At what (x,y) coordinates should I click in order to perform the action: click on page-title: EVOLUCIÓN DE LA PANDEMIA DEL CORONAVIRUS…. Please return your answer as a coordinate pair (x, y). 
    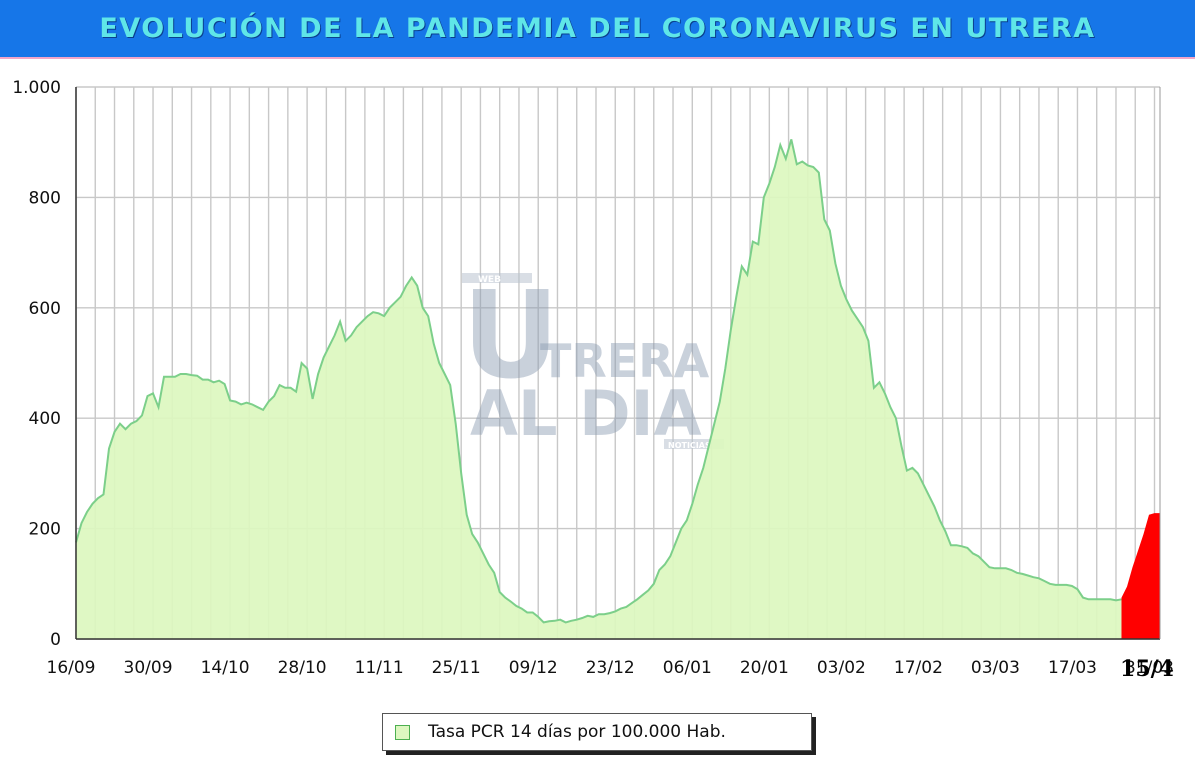
    Looking at the image, I should click on (597, 28).